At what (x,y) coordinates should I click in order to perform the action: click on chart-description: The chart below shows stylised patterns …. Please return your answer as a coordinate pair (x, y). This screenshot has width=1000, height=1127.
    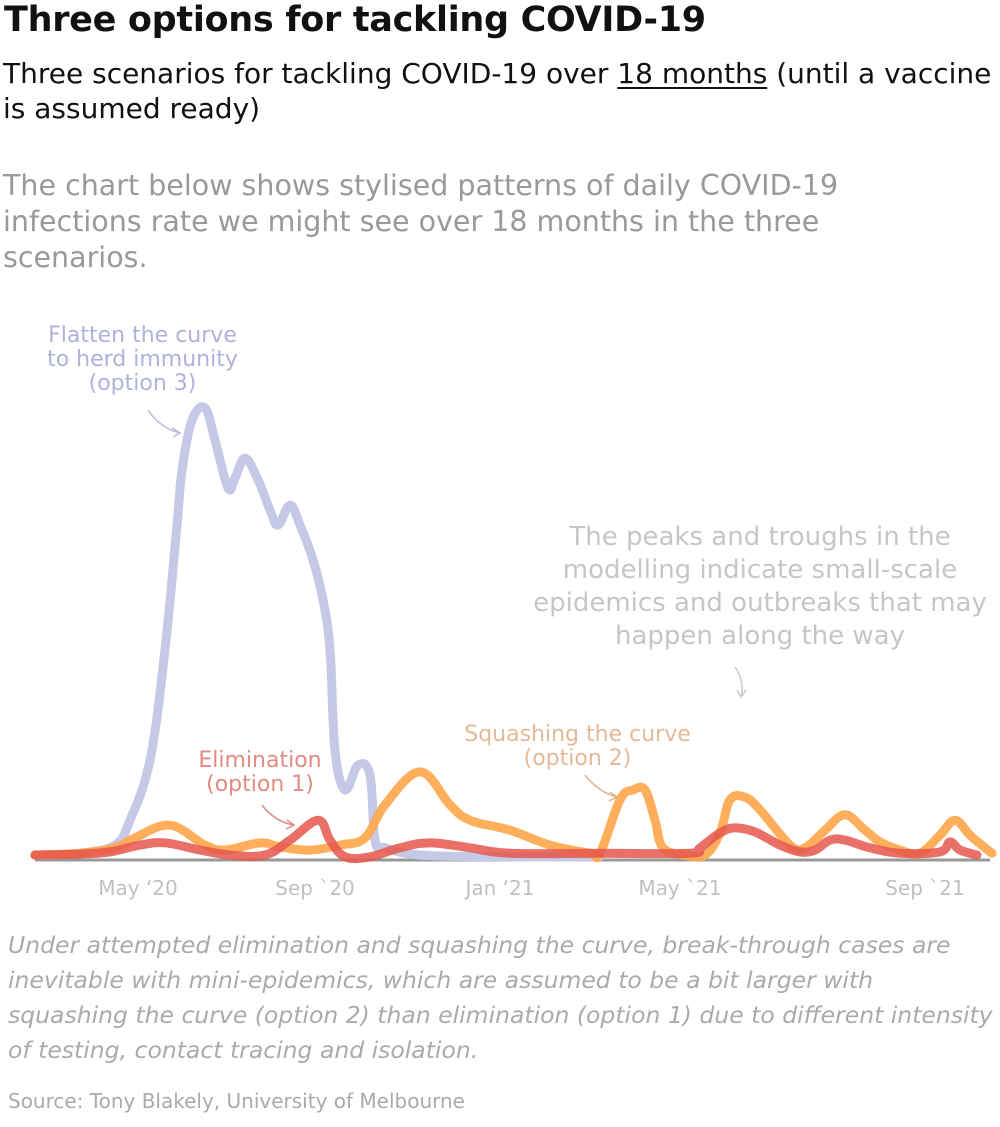
    Looking at the image, I should click on (421, 221).